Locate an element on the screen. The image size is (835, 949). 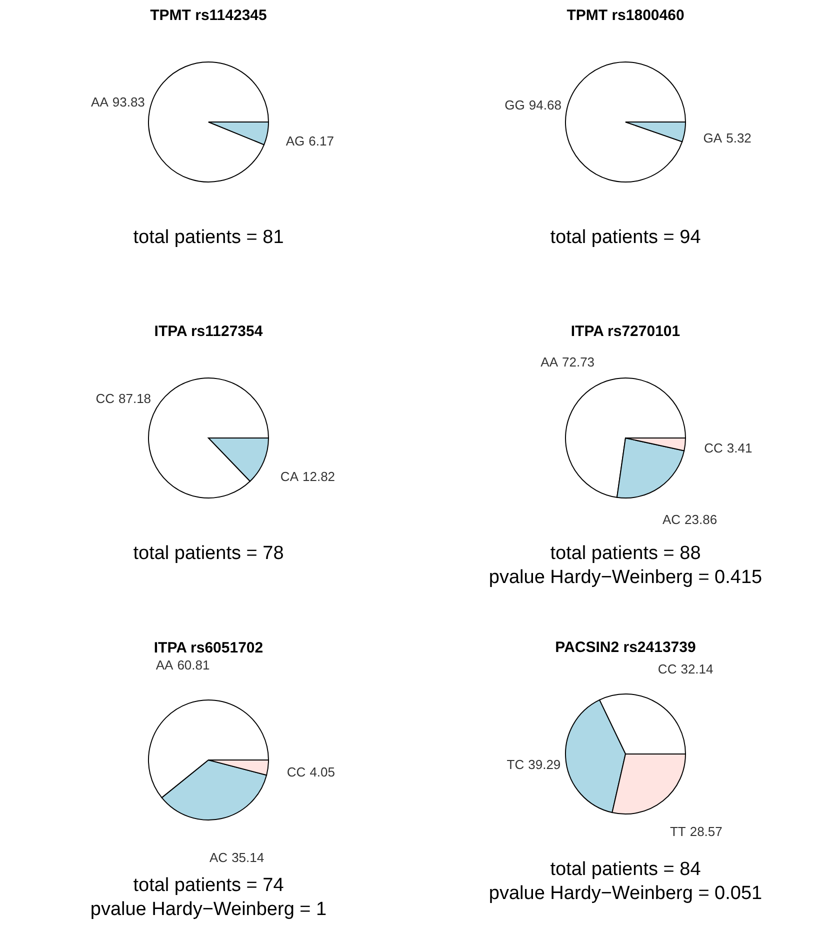
text: total patients = 84 is located at coordinates (626, 869).